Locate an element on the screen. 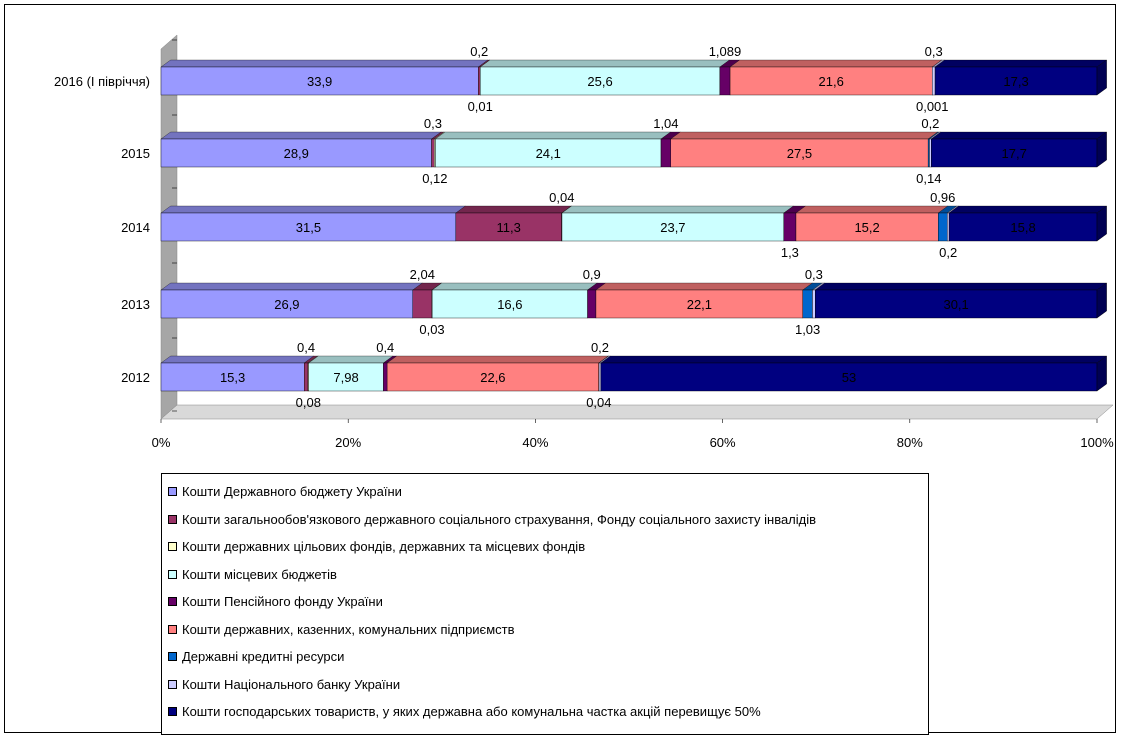  x-tick-label: 60% is located at coordinates (723, 442).